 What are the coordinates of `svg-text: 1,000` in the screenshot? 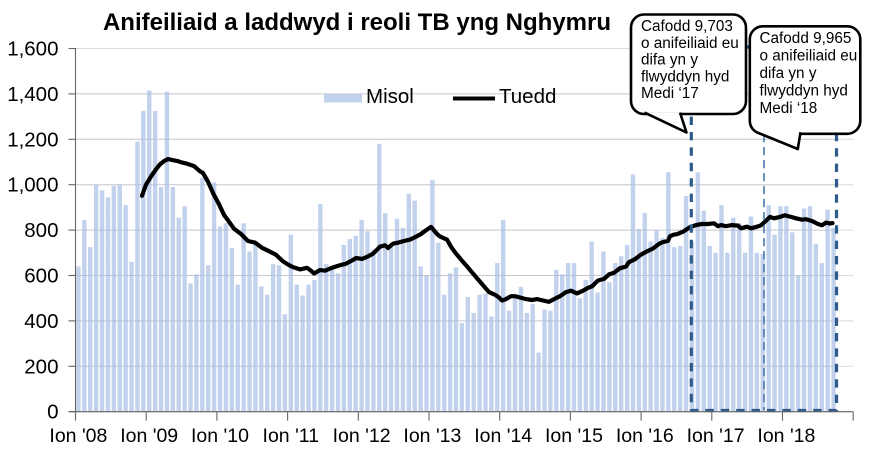 It's located at (32, 185).